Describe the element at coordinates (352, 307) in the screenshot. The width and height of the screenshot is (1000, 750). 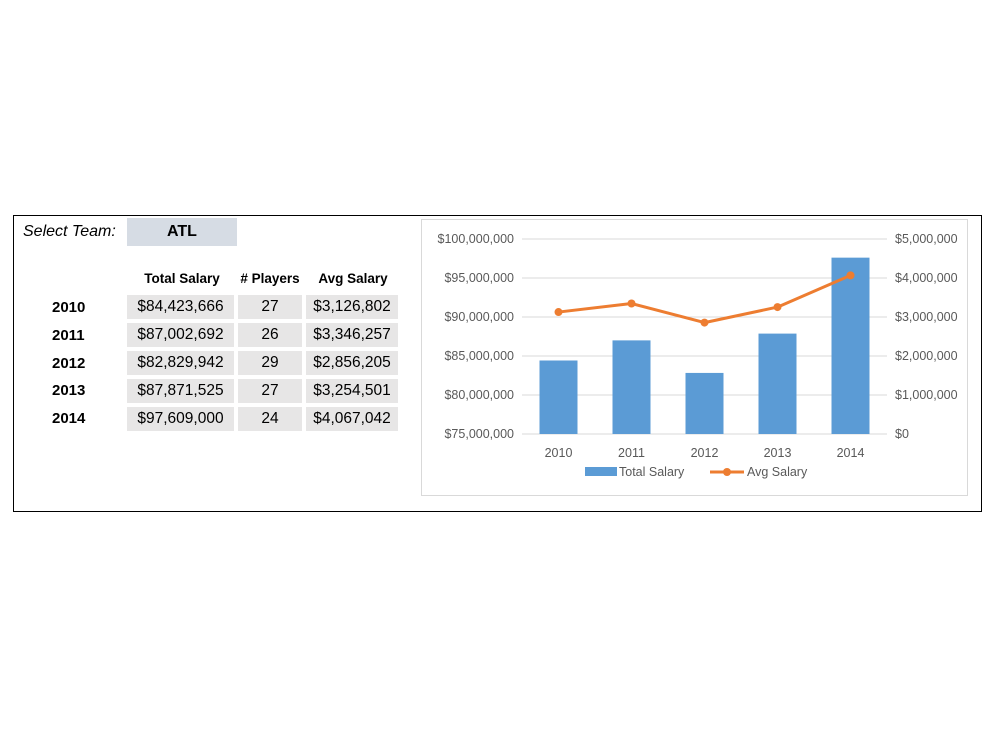
I see `avg-salary-cell: $3,126,802` at that location.